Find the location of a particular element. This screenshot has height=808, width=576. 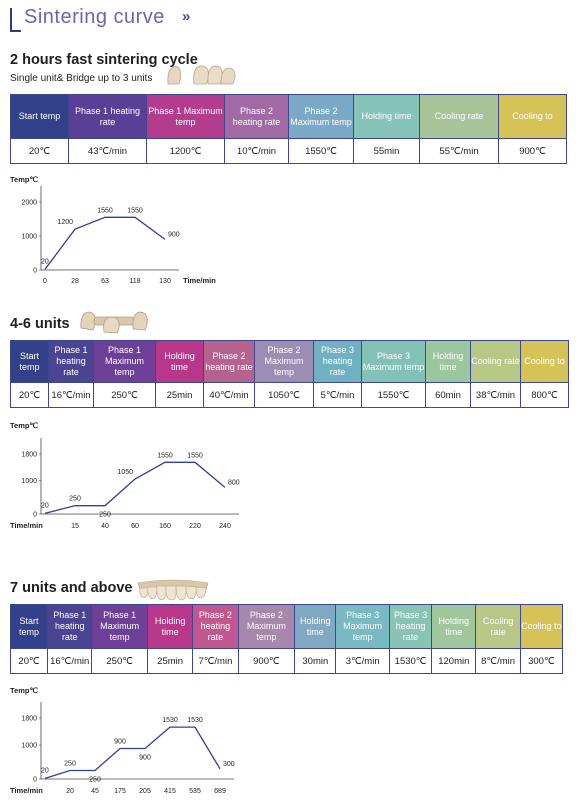

table-value-cell: 10℃/min is located at coordinates (256, 151).